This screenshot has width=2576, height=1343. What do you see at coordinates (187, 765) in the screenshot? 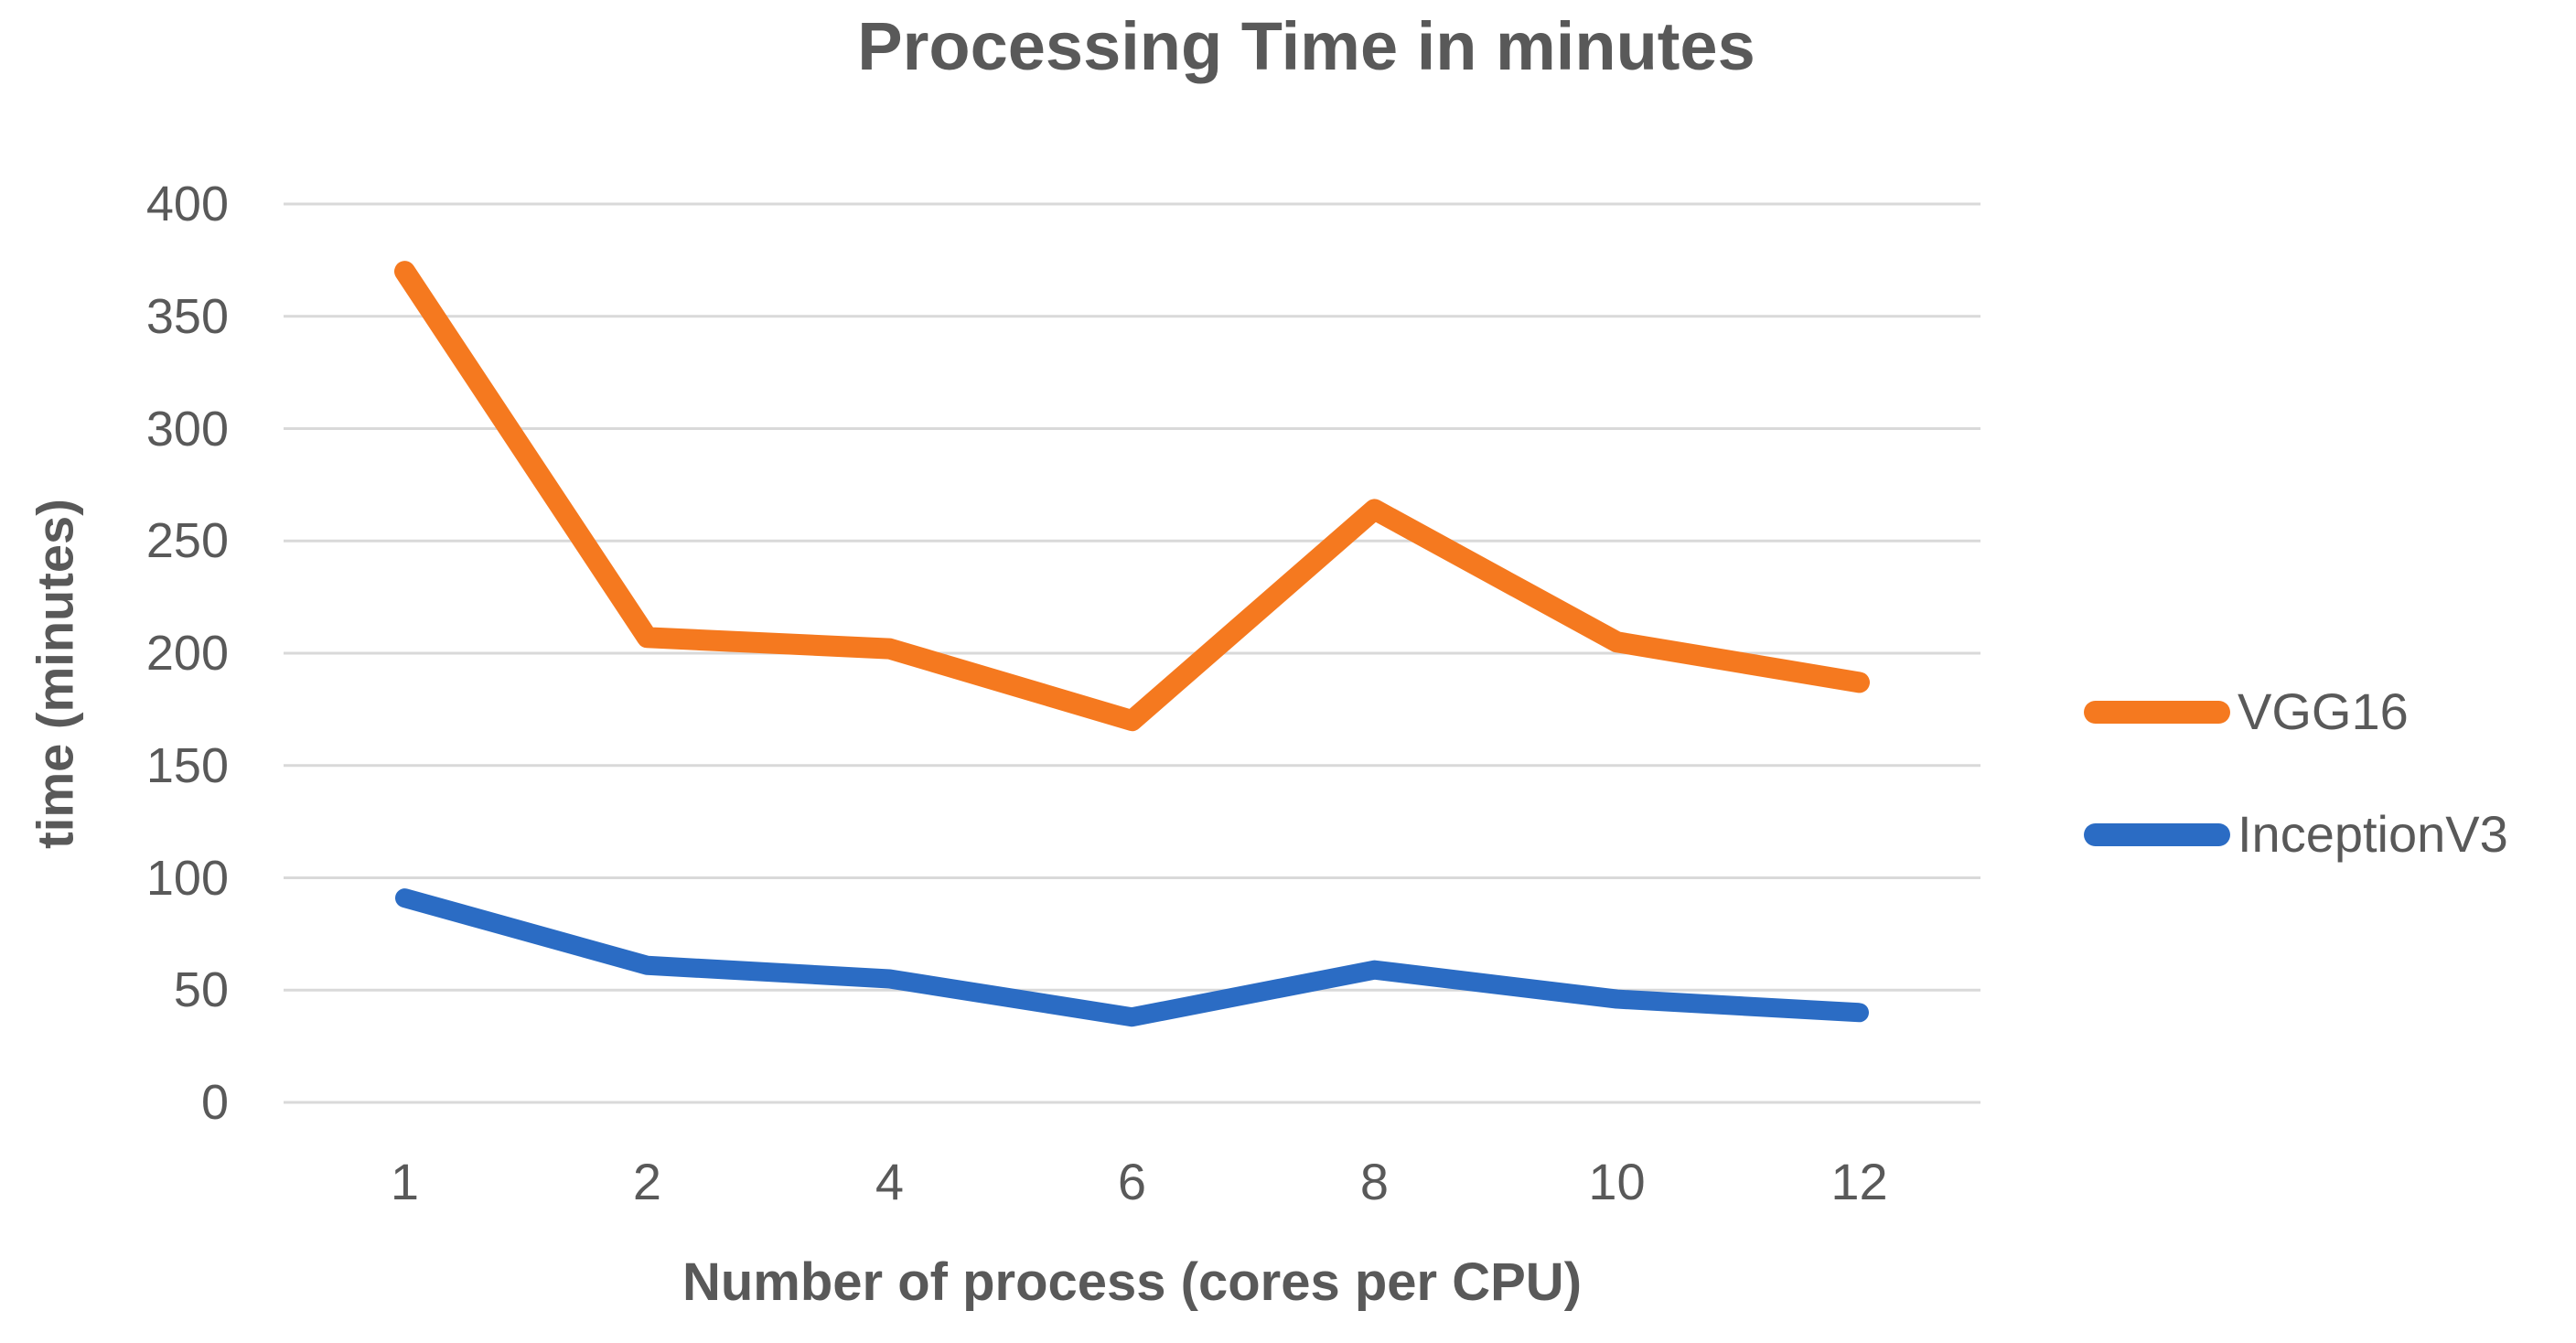
I see `y-tick-label: 150` at bounding box center [187, 765].